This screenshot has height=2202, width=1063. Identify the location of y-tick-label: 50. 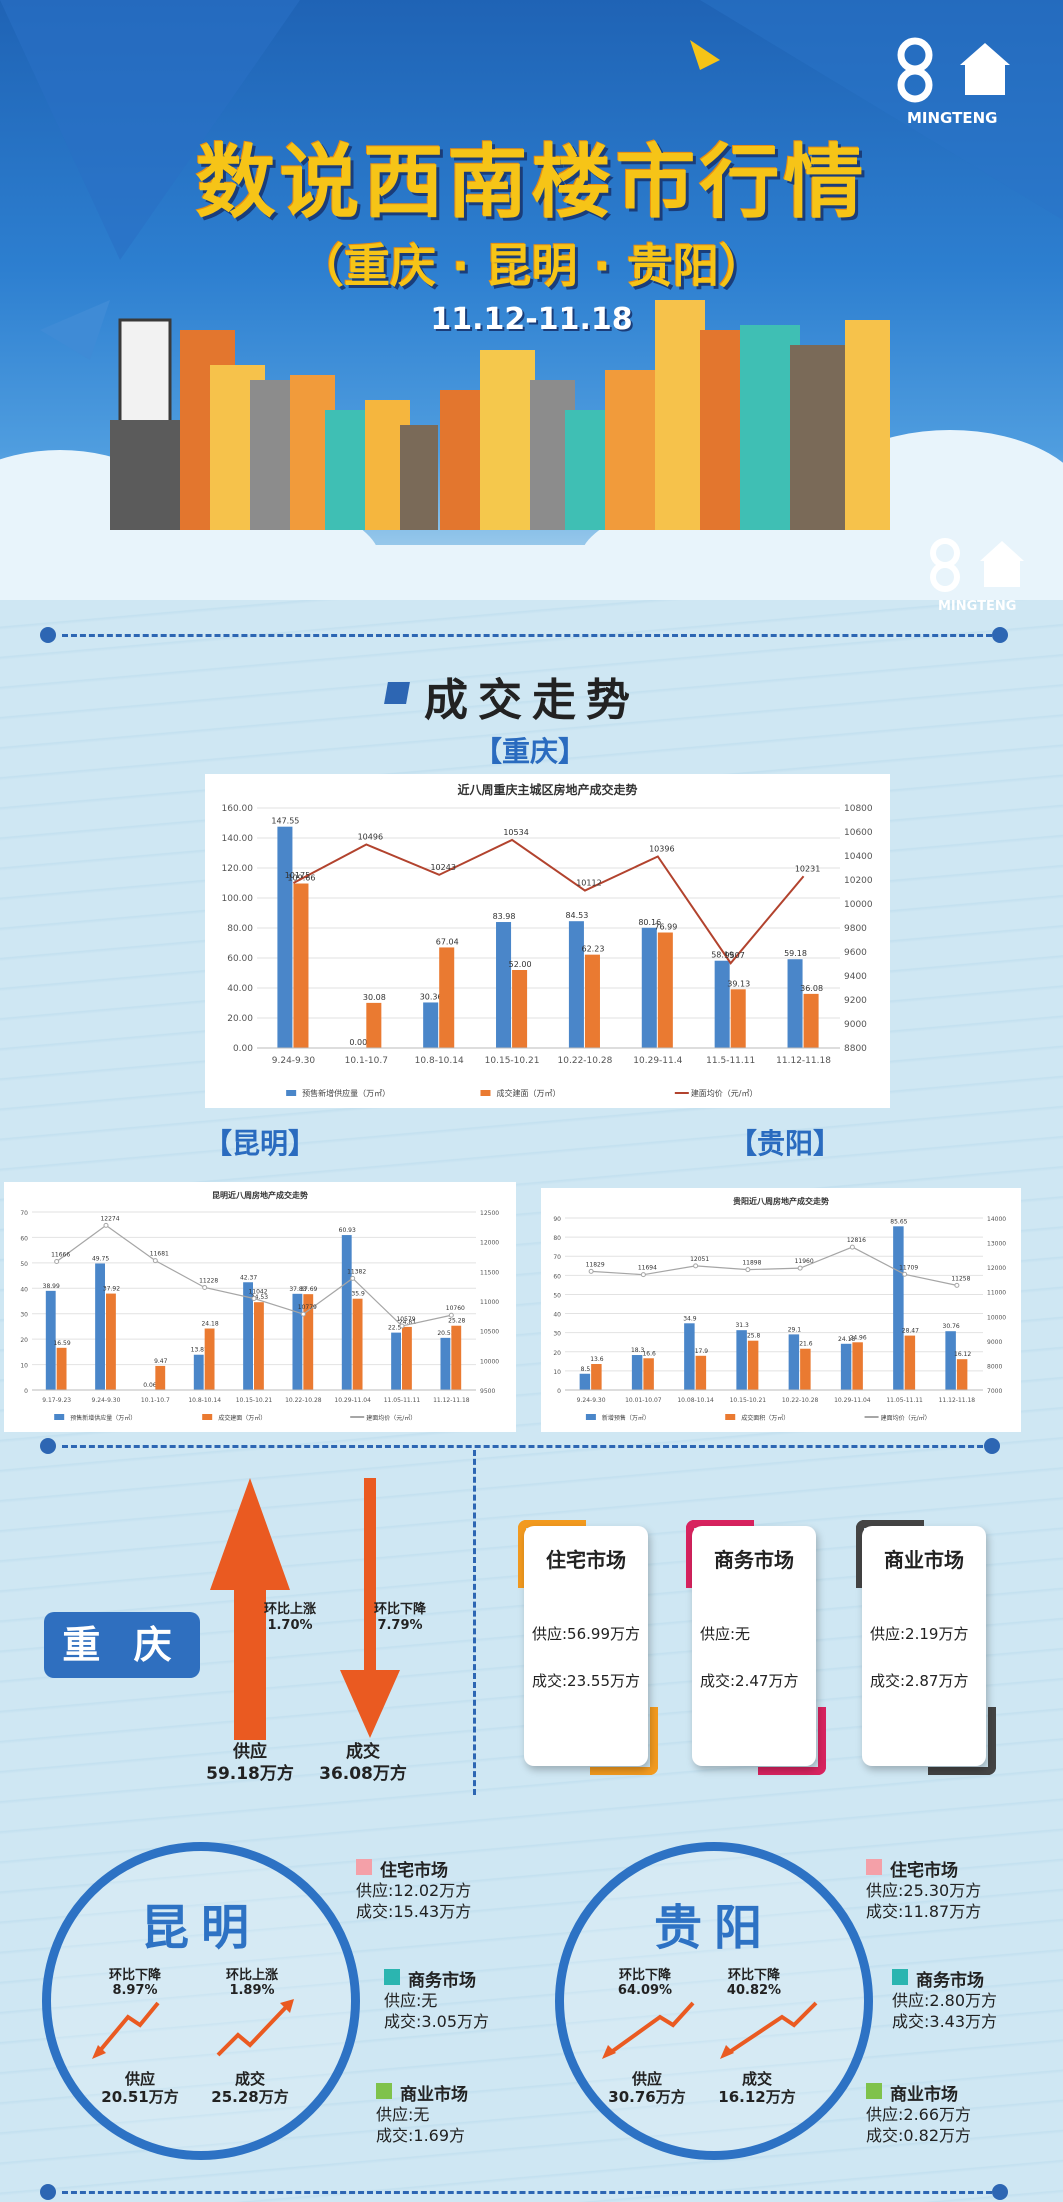
(557, 1295).